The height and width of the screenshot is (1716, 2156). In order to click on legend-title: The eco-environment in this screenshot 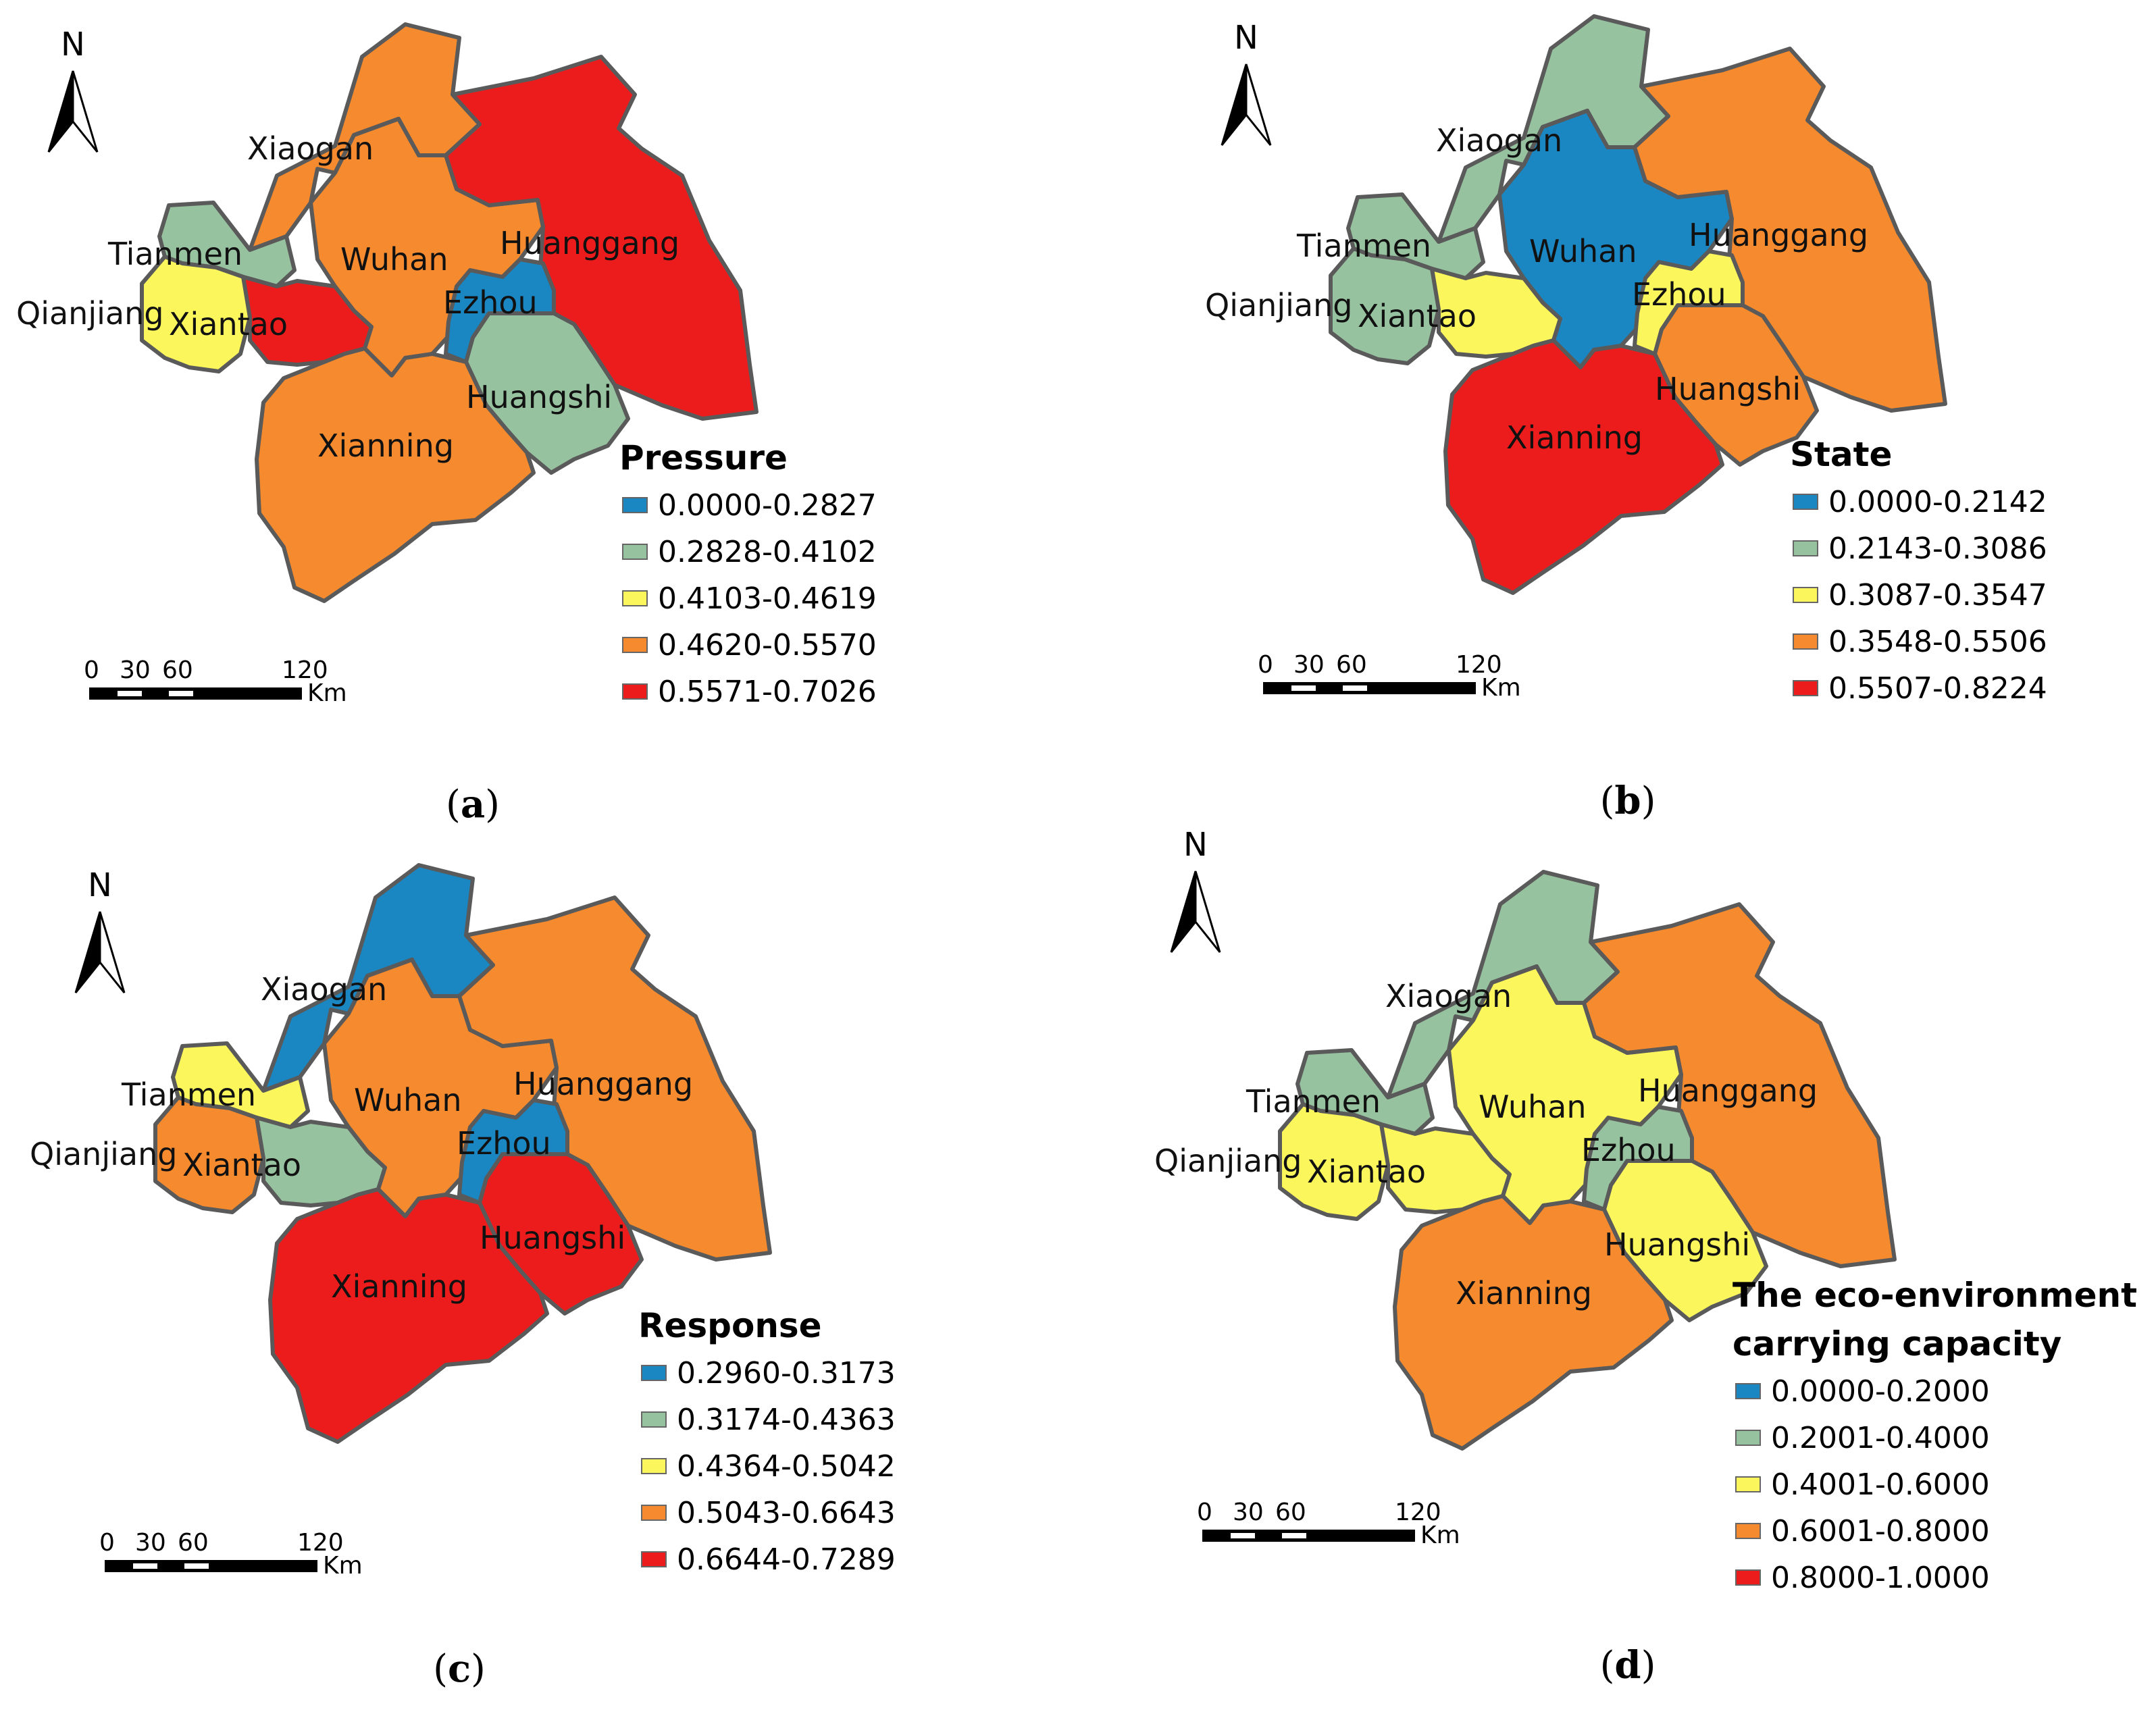, I will do `click(1934, 1295)`.